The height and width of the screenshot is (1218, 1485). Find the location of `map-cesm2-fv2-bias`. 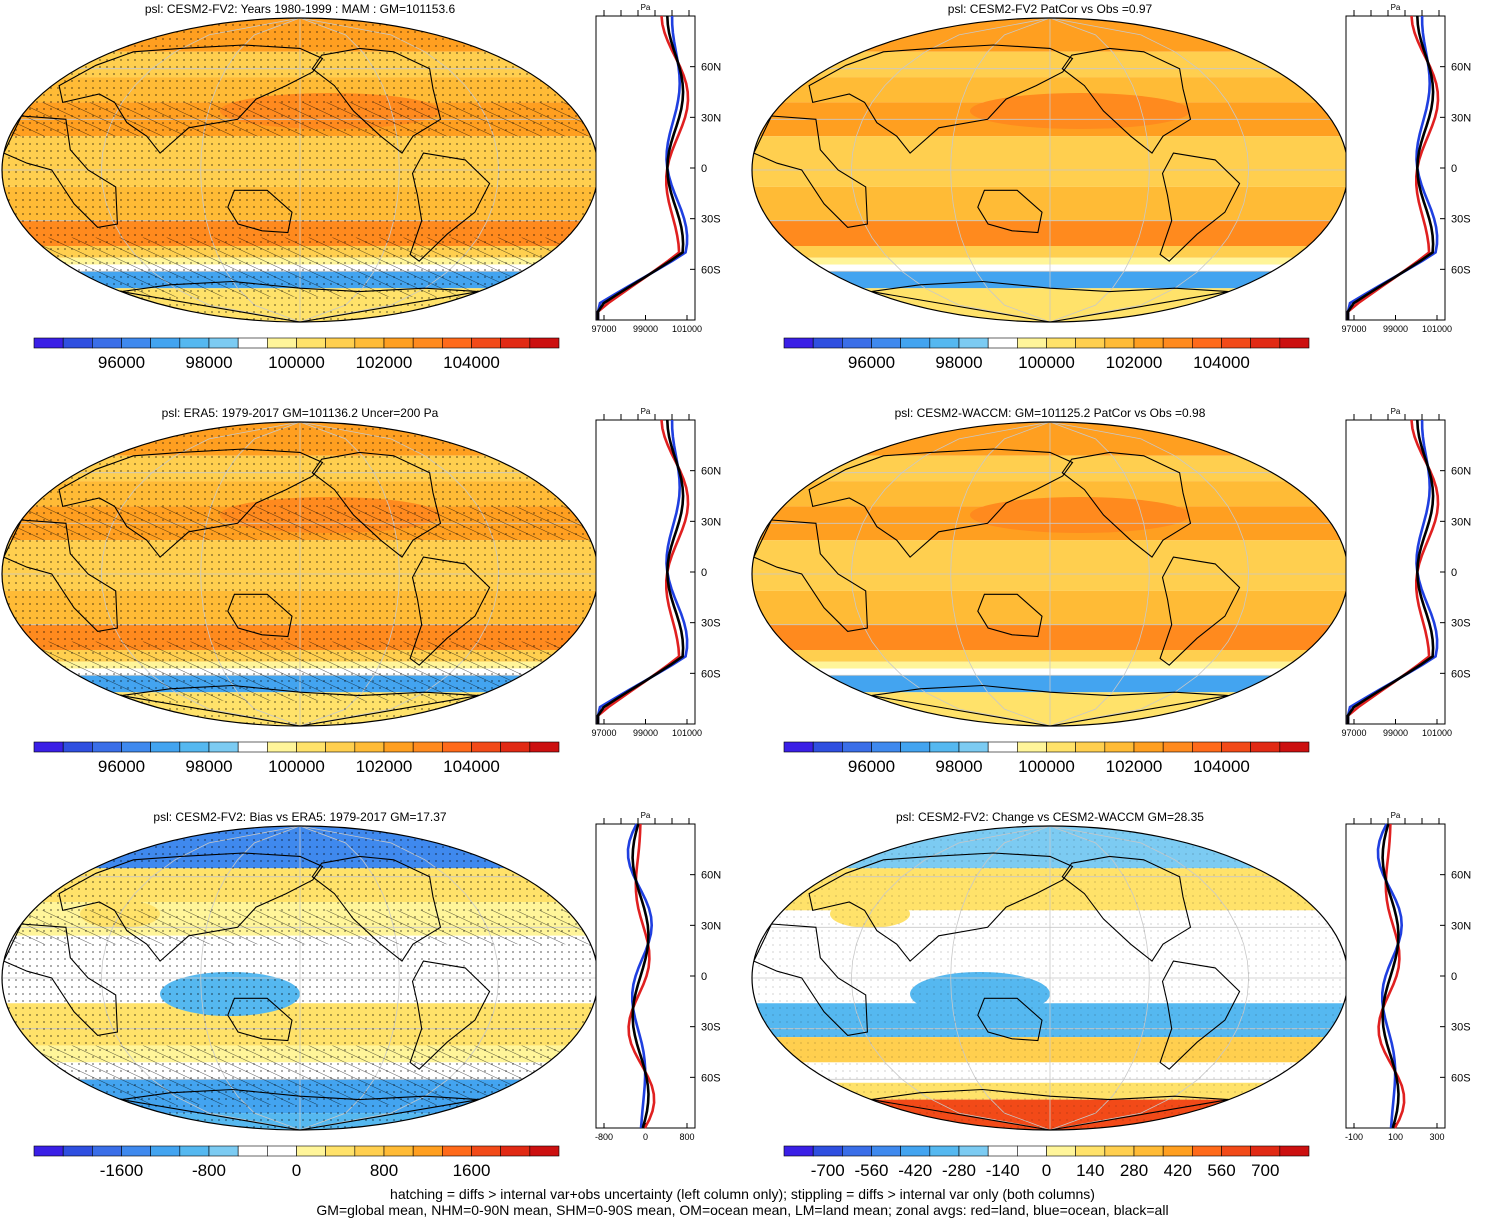

map-cesm2-fv2-bias is located at coordinates (300, 978).